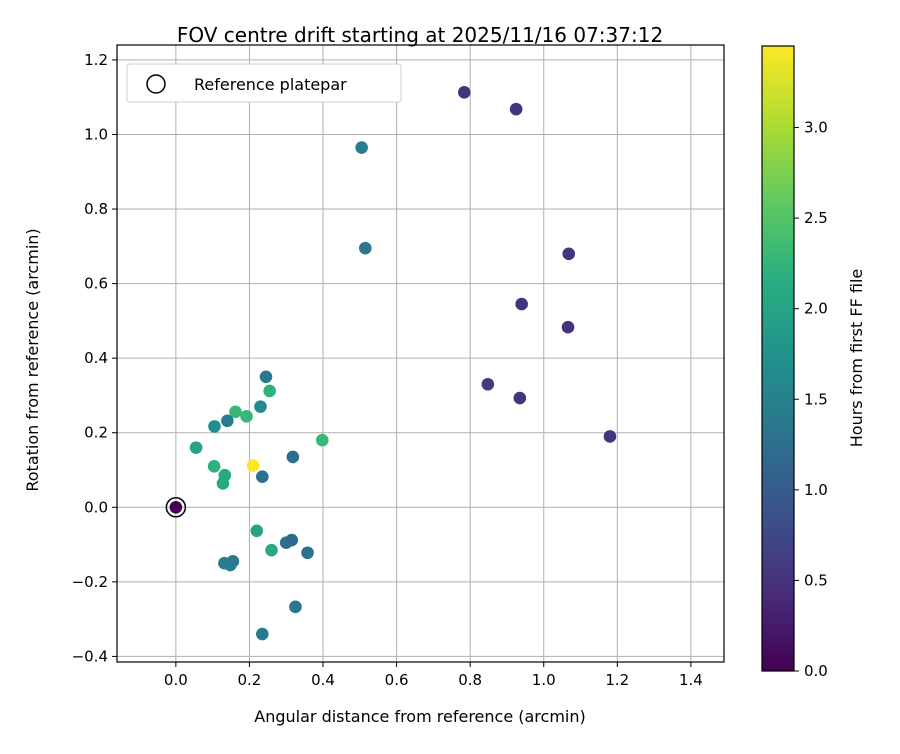 Image resolution: width=900 pixels, height=754 pixels. I want to click on colorbar-tick-label: 1.0, so click(816, 490).